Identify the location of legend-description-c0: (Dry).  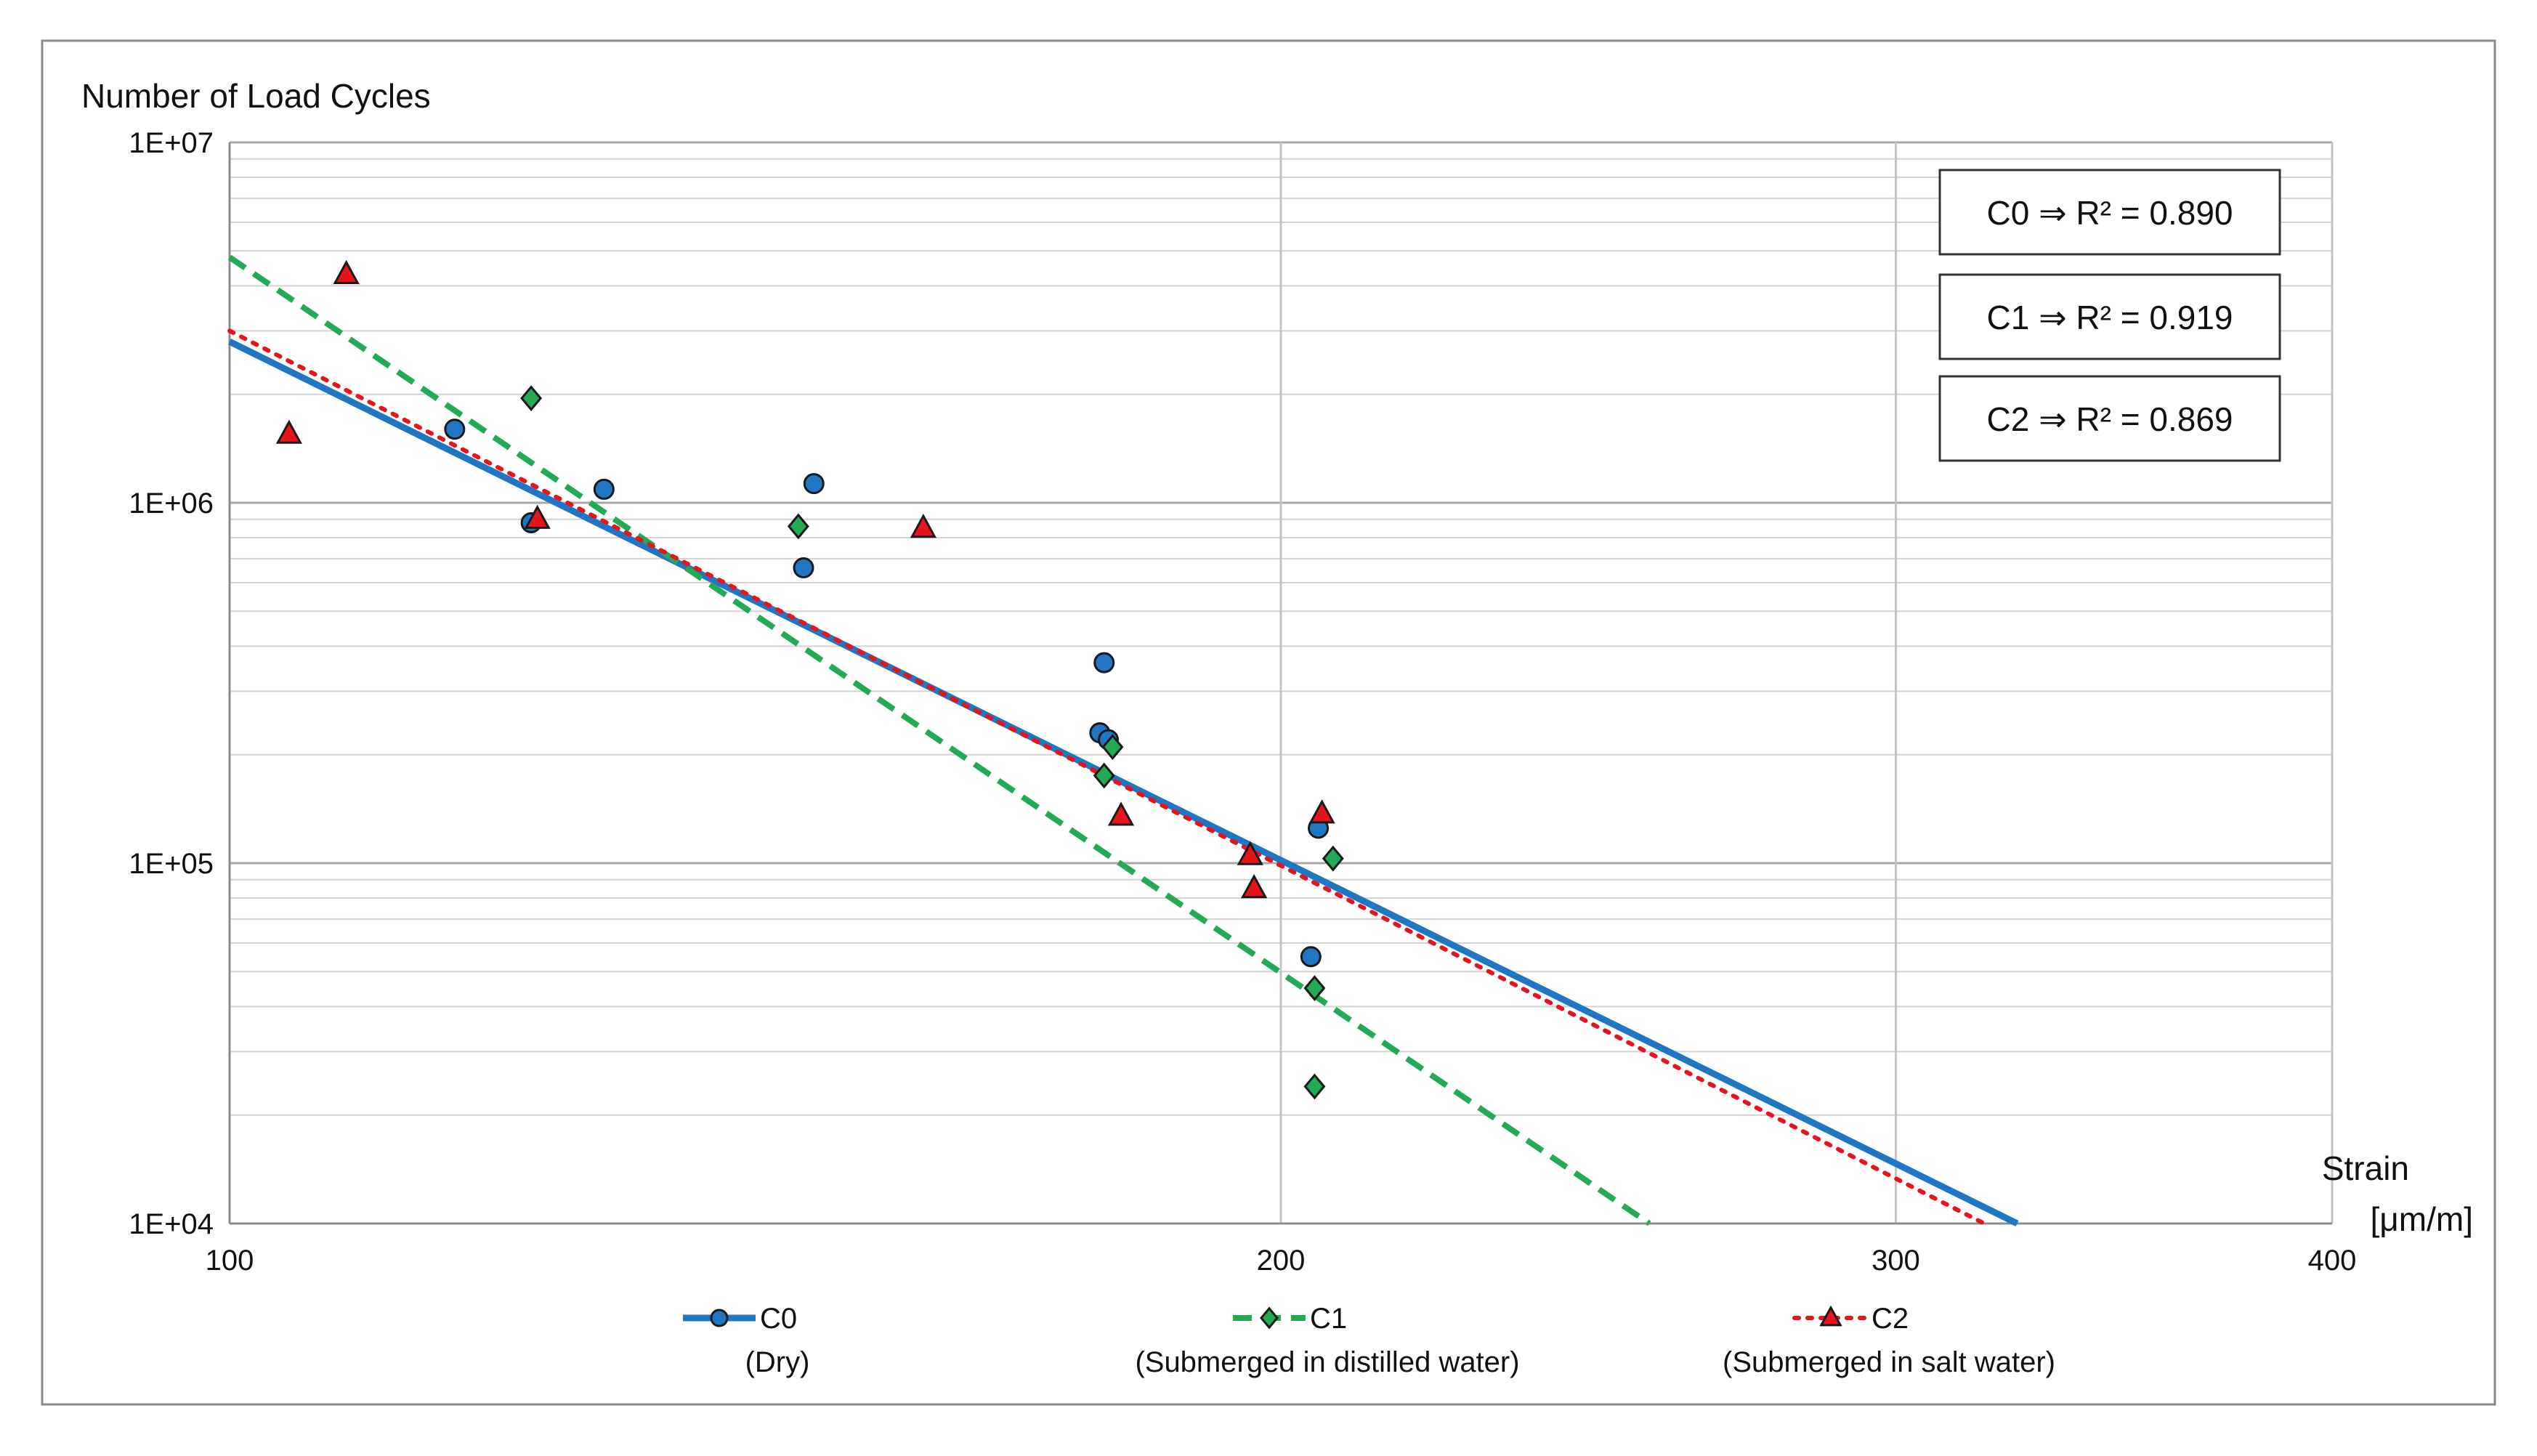
(777, 1362).